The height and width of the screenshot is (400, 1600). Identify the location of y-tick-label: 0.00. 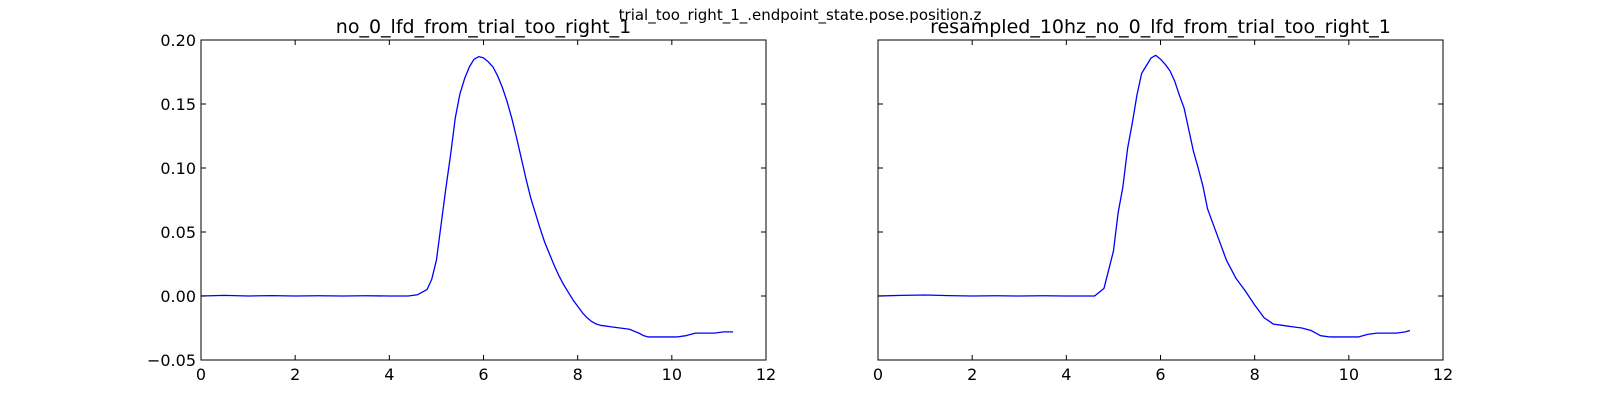
(178, 296).